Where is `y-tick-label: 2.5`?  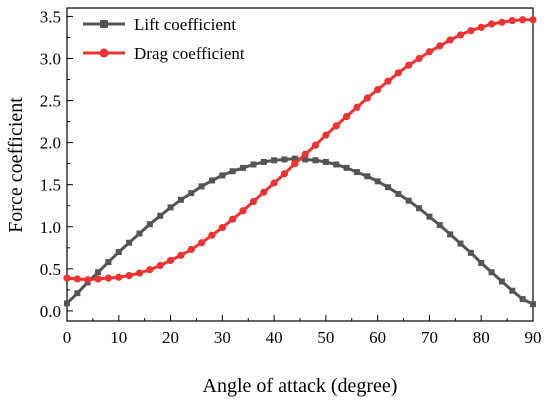
y-tick-label: 2.5 is located at coordinates (50, 101).